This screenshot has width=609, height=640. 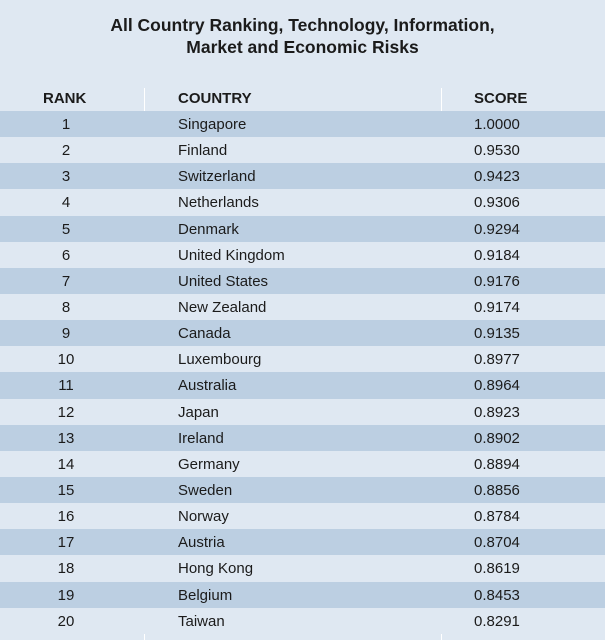 I want to click on score-cell: 0.8902, so click(x=497, y=438).